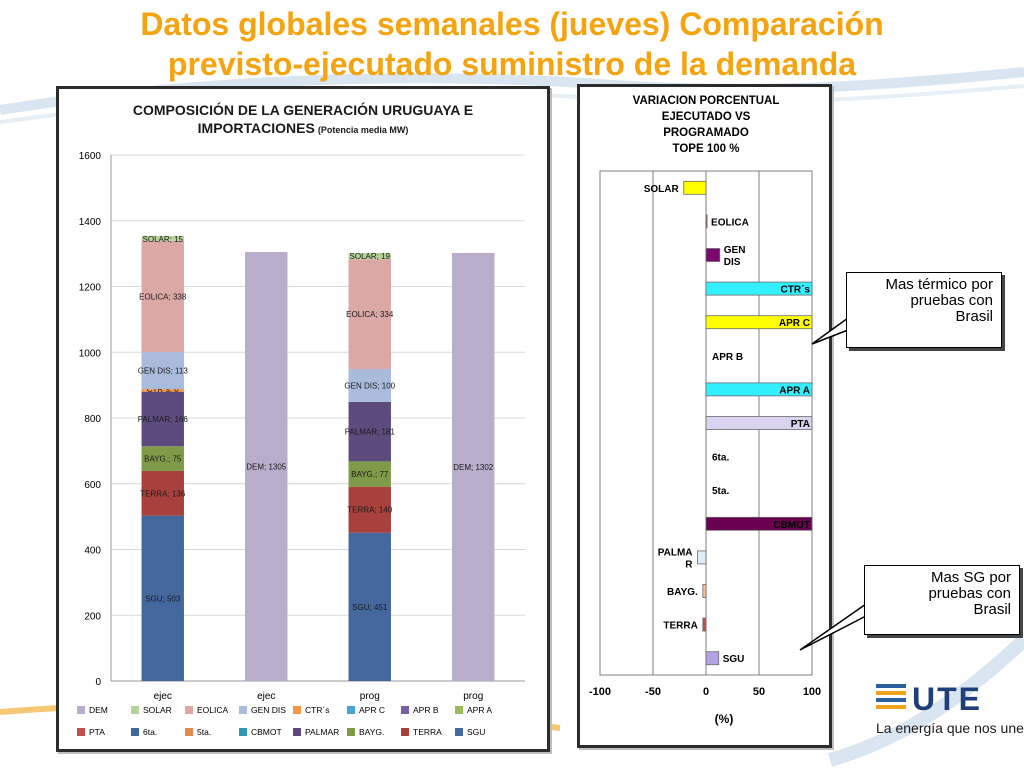 Image resolution: width=1024 pixels, height=768 pixels. What do you see at coordinates (372, 710) in the screenshot?
I see `legend-label: APR C` at bounding box center [372, 710].